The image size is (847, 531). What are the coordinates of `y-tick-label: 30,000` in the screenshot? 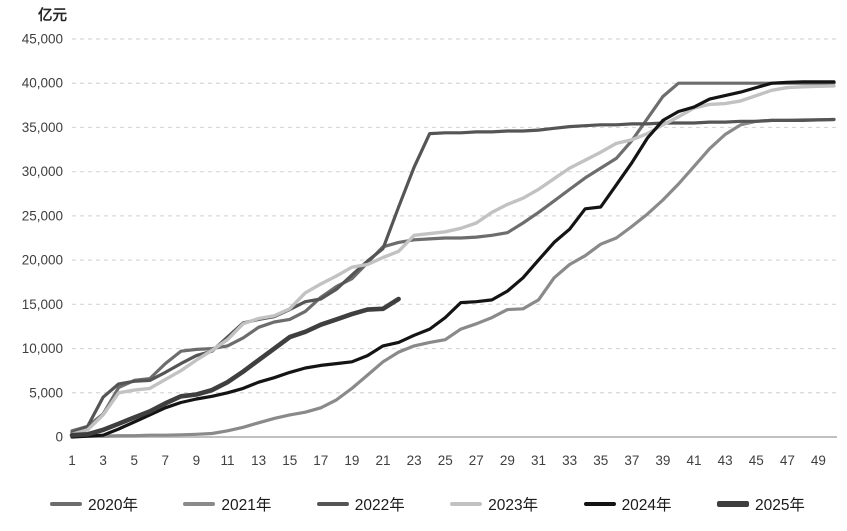 It's located at (42, 171).